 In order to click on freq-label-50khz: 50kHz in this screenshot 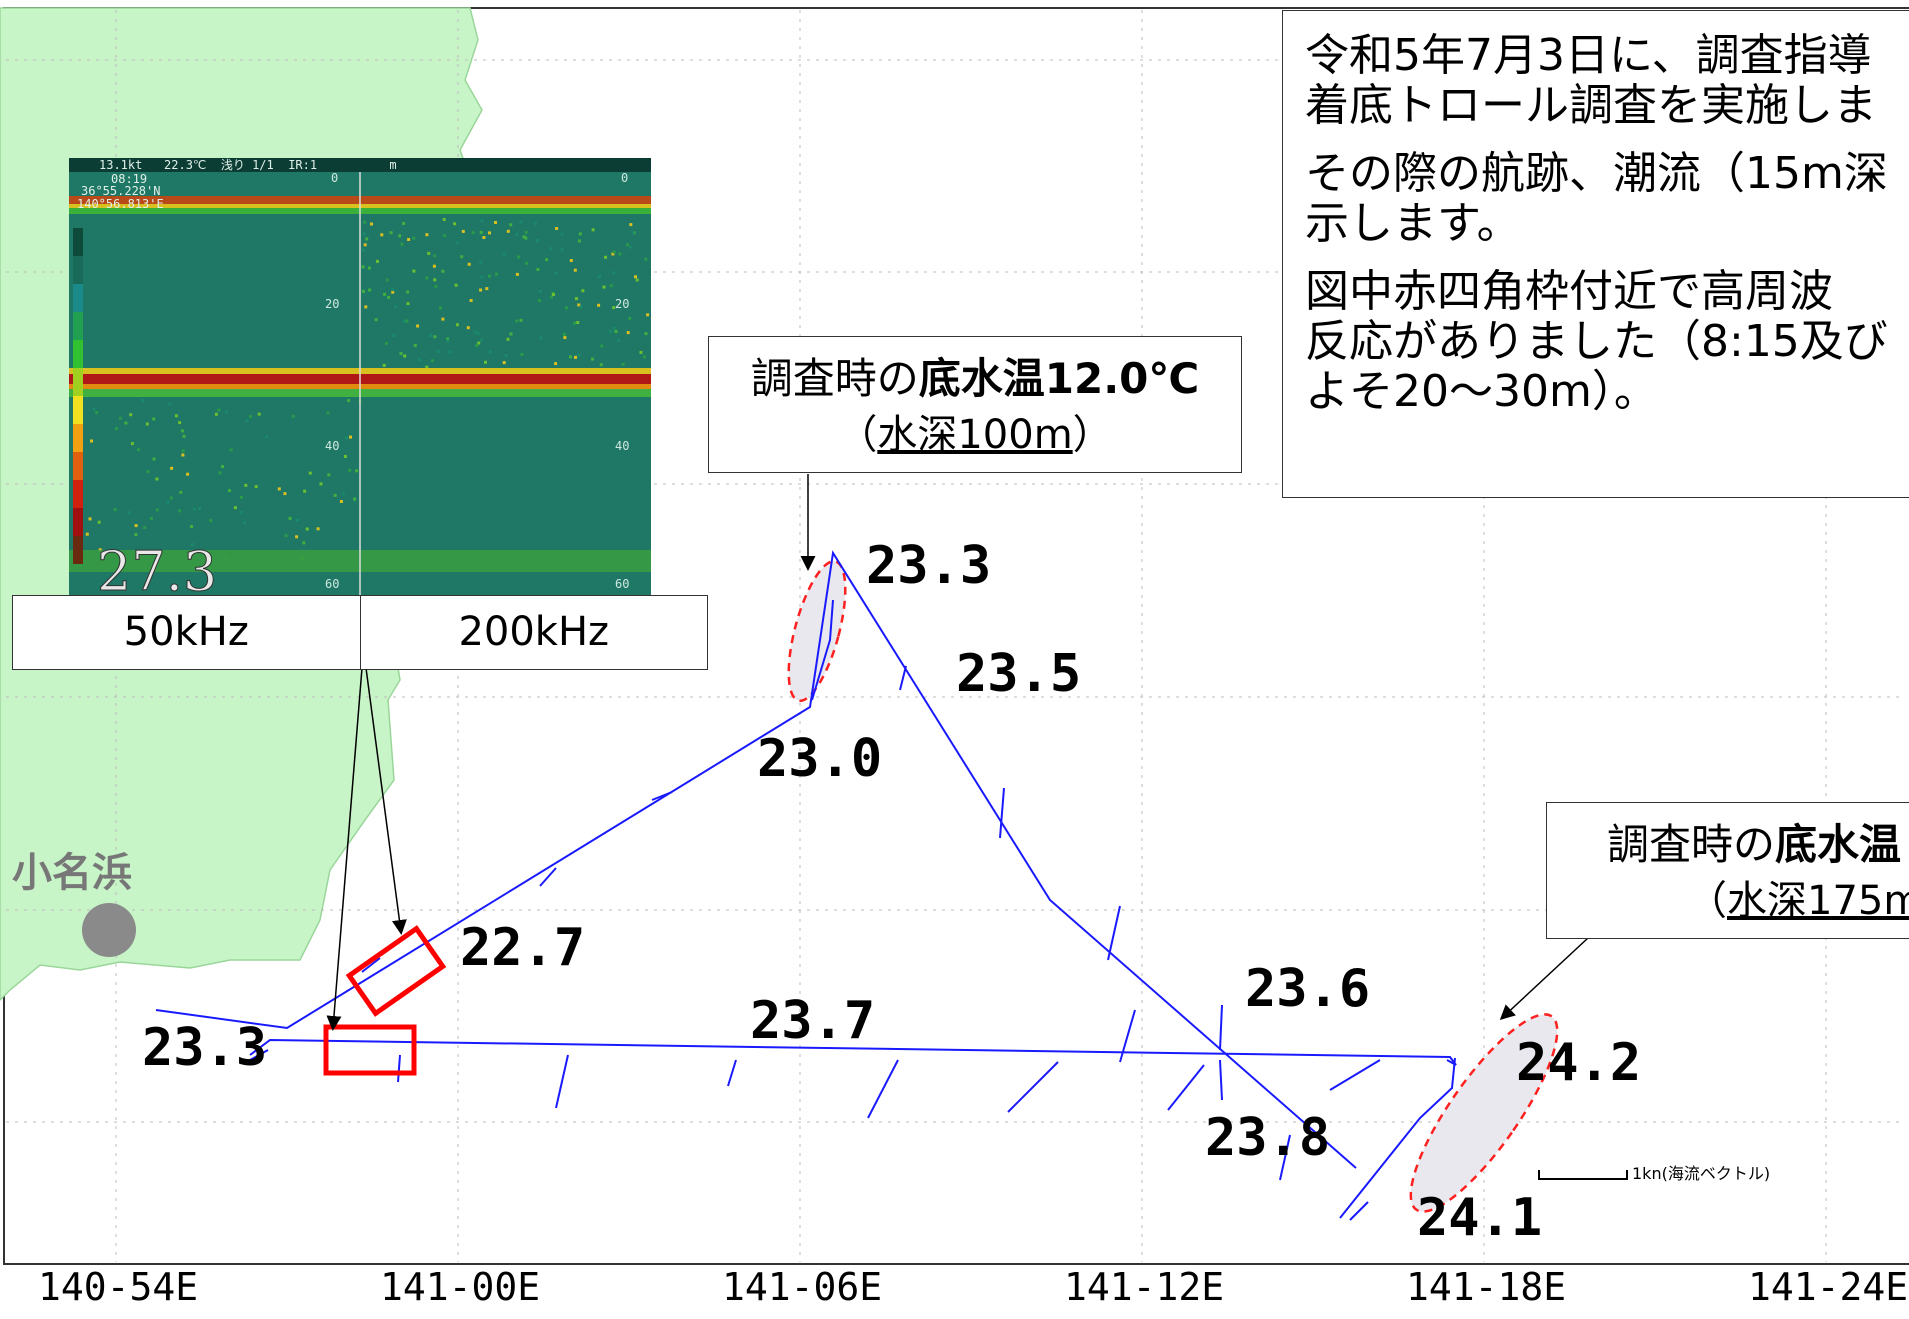, I will do `click(187, 632)`.